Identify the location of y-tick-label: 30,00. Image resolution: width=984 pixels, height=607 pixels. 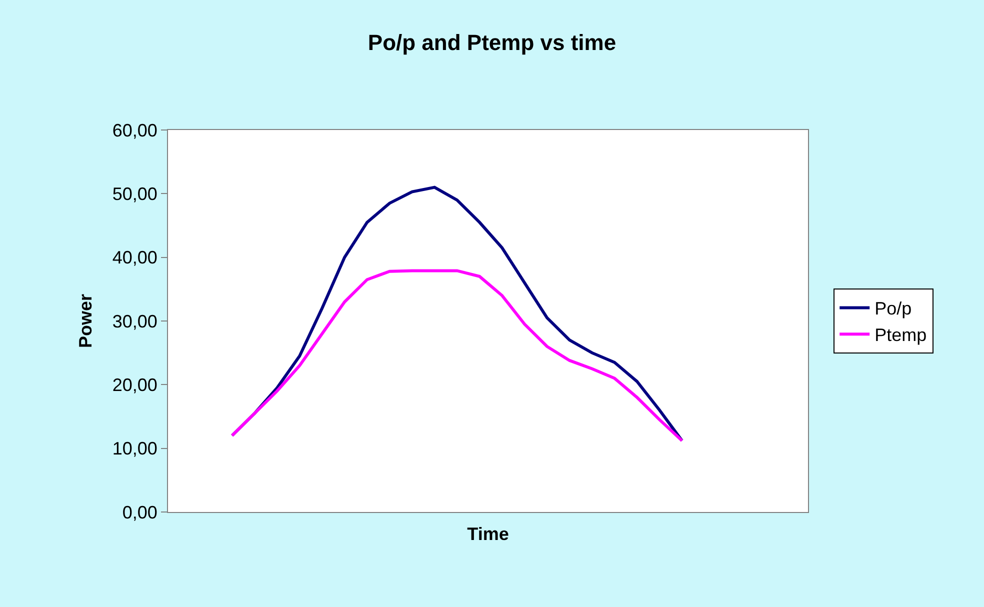
(135, 321).